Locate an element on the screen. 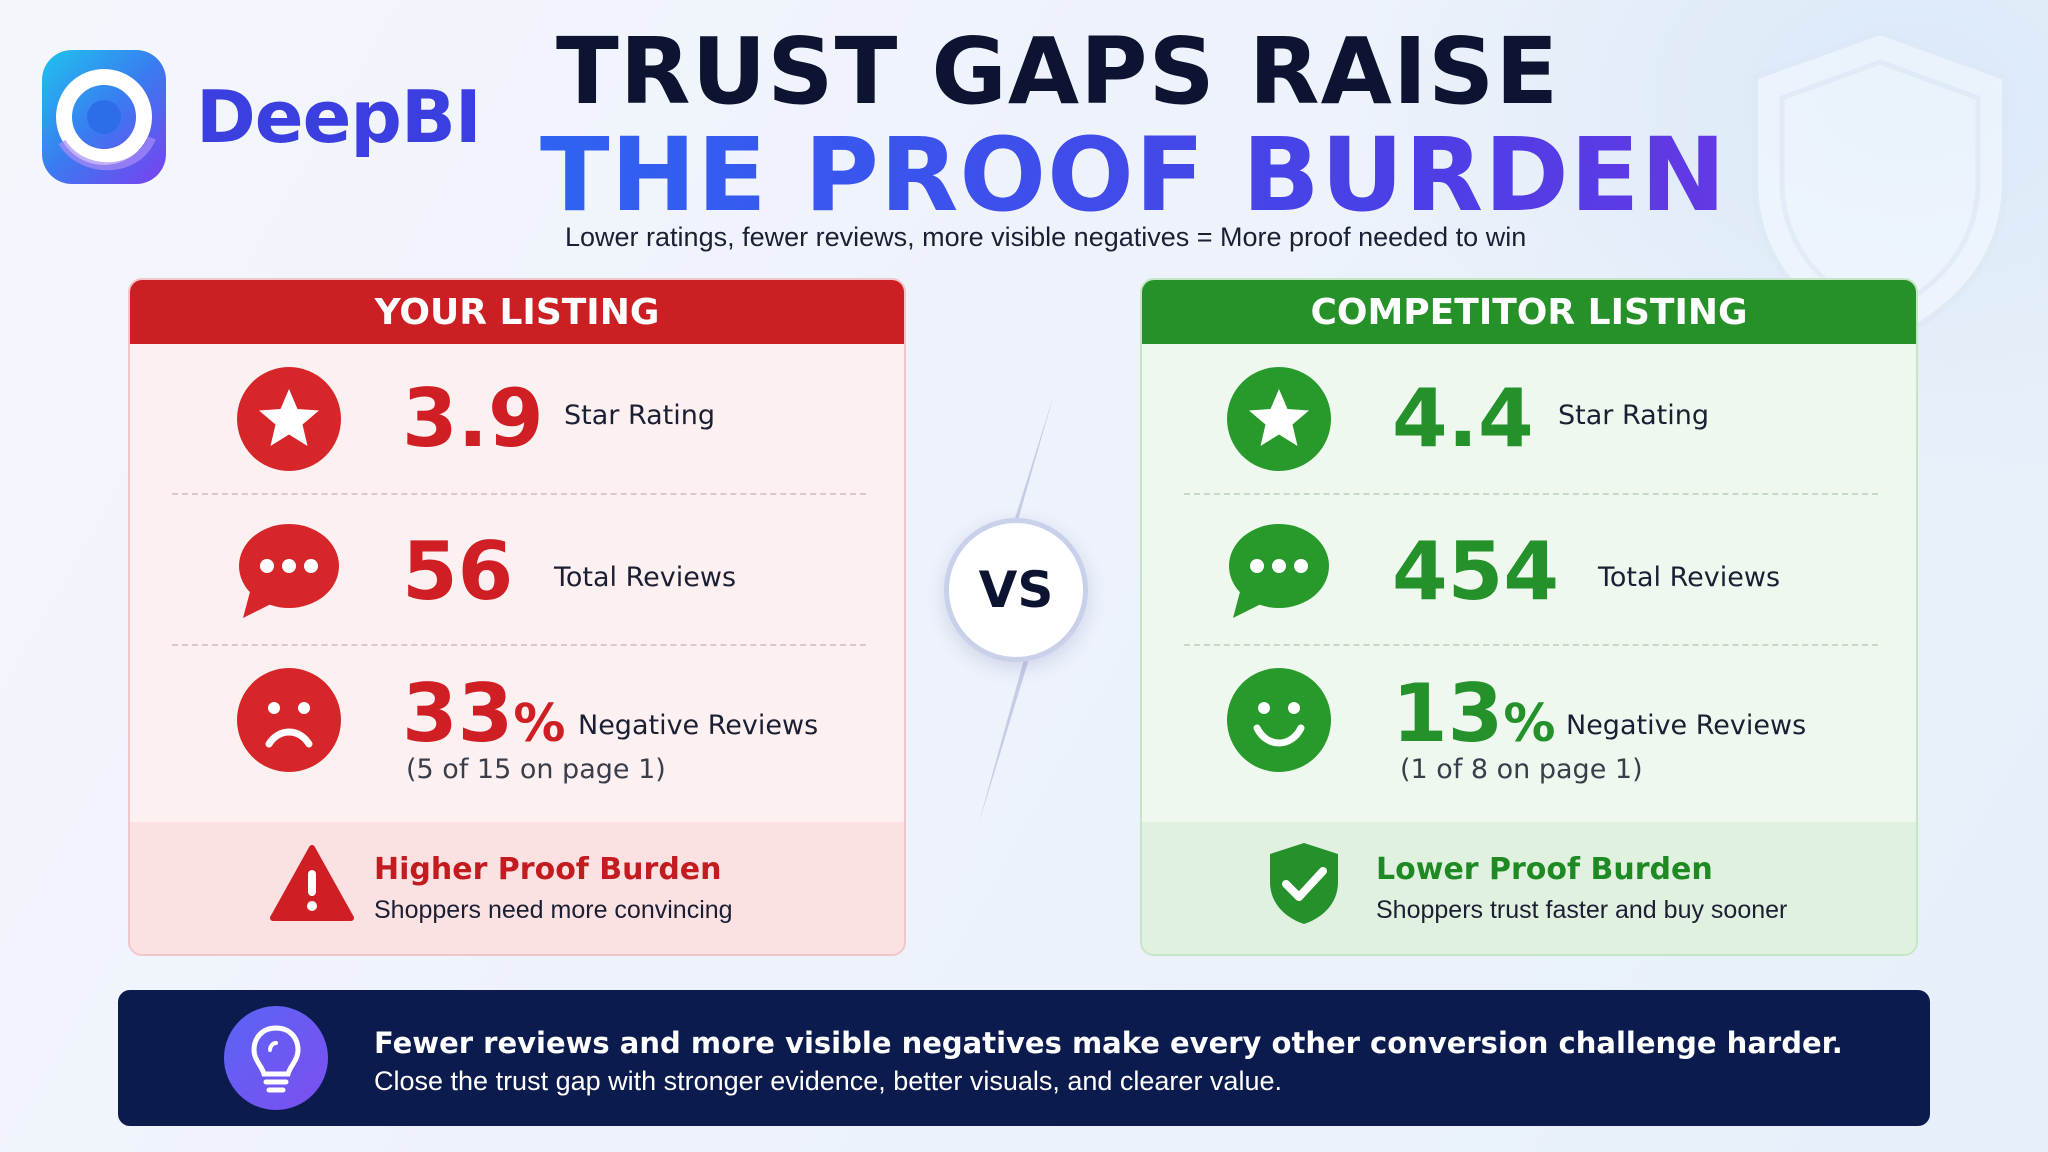 The height and width of the screenshot is (1152, 2048). negative-value: 33% is located at coordinates (483, 719).